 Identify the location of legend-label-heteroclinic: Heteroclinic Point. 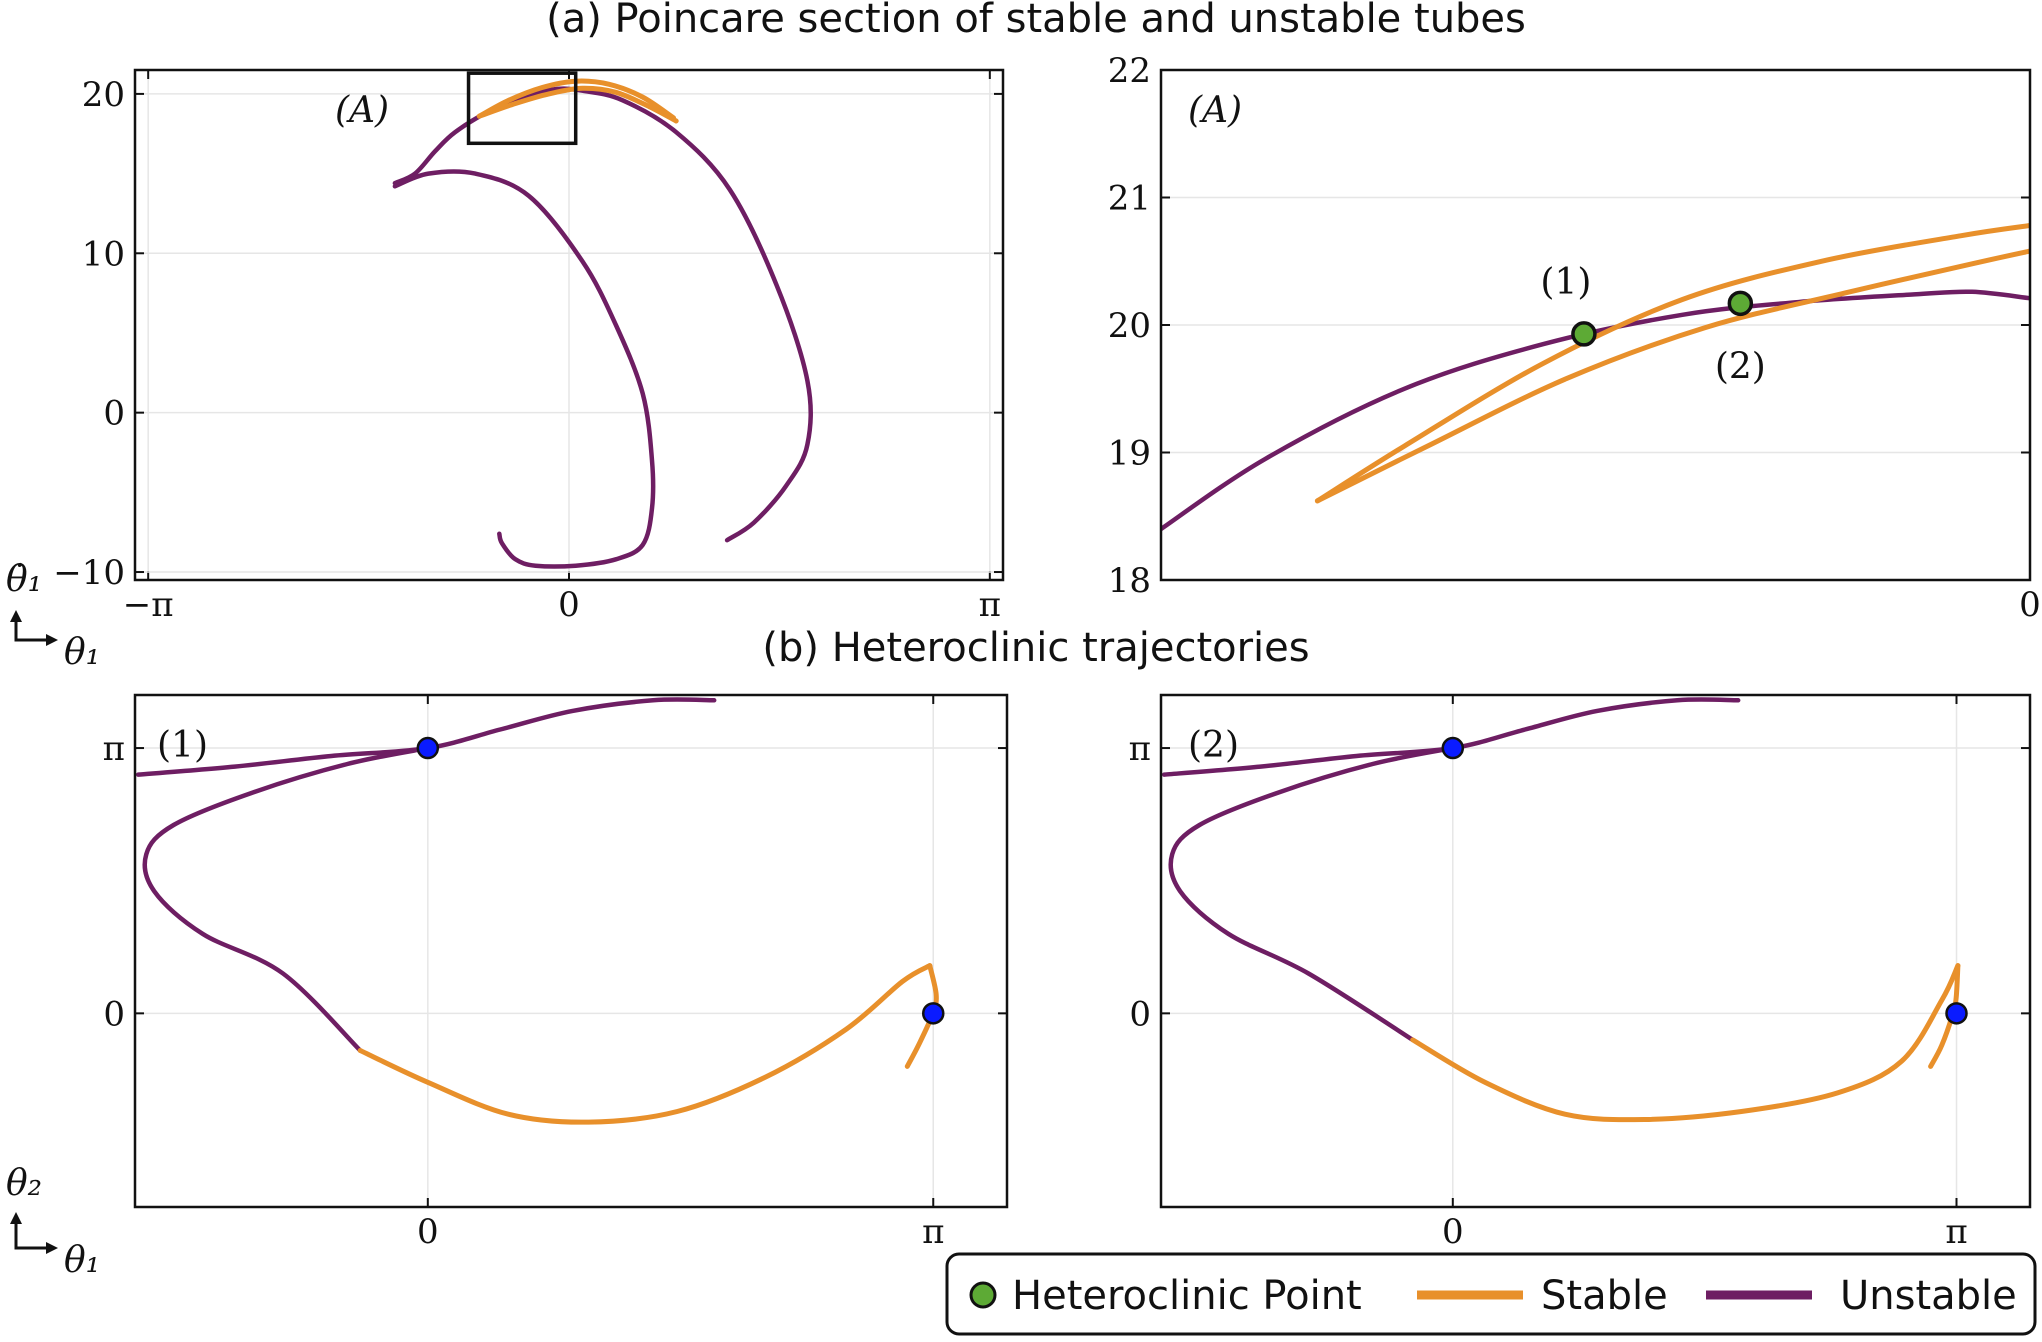
(1187, 1296).